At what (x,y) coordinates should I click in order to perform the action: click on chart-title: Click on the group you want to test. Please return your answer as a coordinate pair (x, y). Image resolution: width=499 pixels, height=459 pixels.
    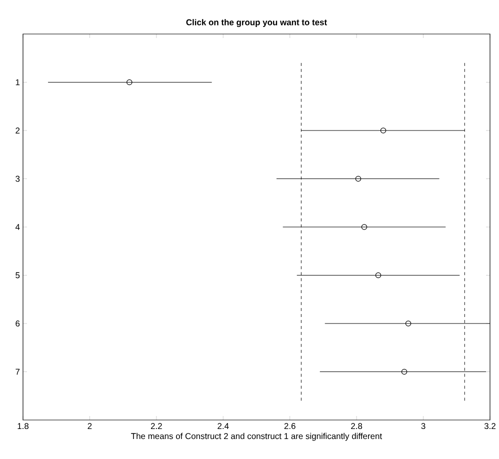
    Looking at the image, I should click on (256, 23).